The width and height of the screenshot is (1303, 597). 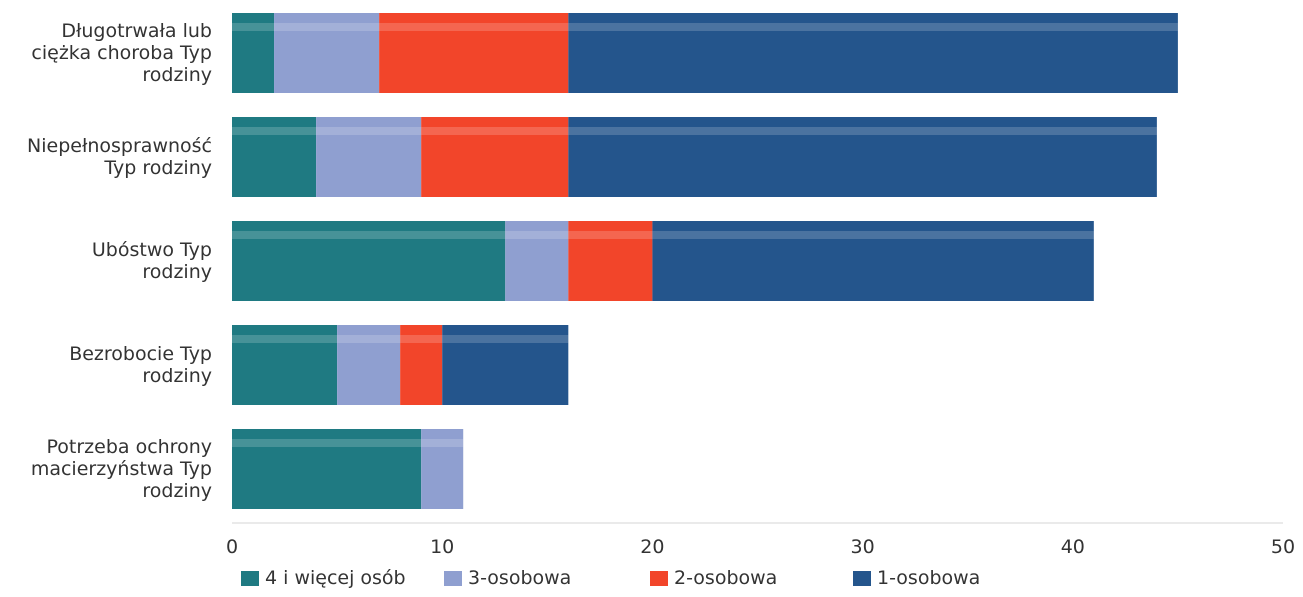 What do you see at coordinates (863, 547) in the screenshot?
I see `x-tick-label-30: 30` at bounding box center [863, 547].